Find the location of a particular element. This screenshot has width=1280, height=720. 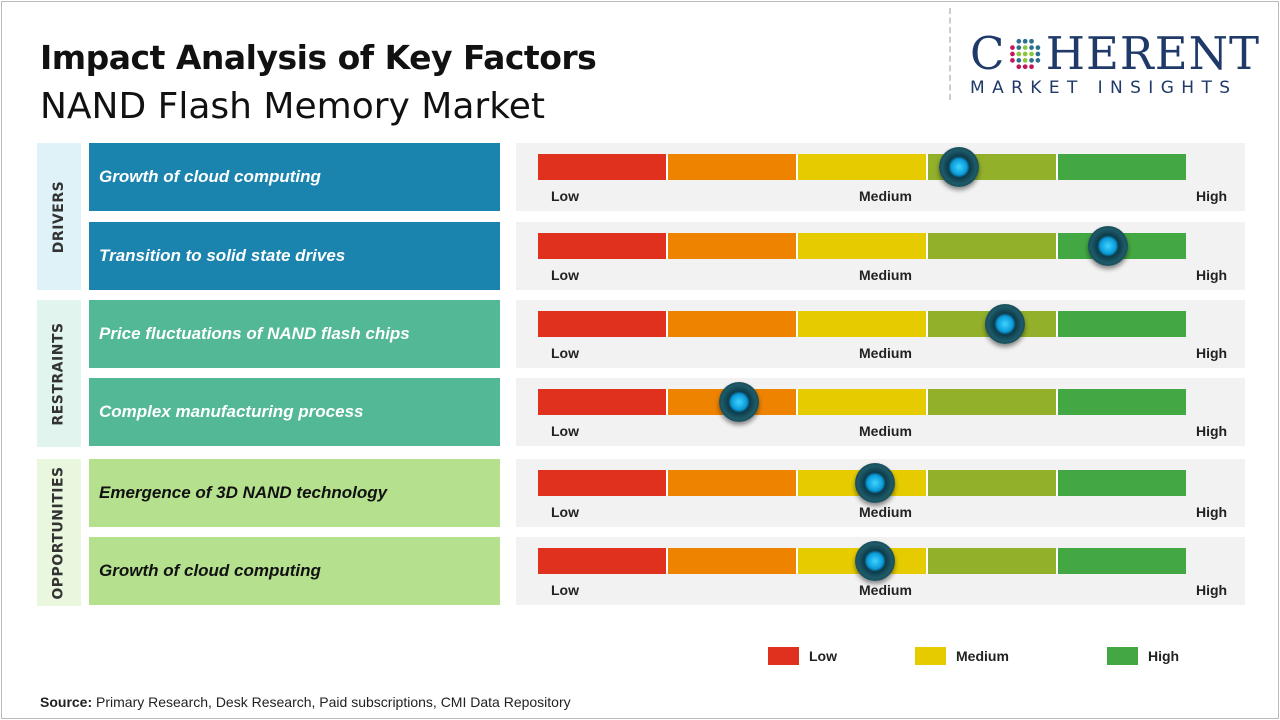

factor-text: Price fluctuations of NAND flash chips is located at coordinates (254, 333).